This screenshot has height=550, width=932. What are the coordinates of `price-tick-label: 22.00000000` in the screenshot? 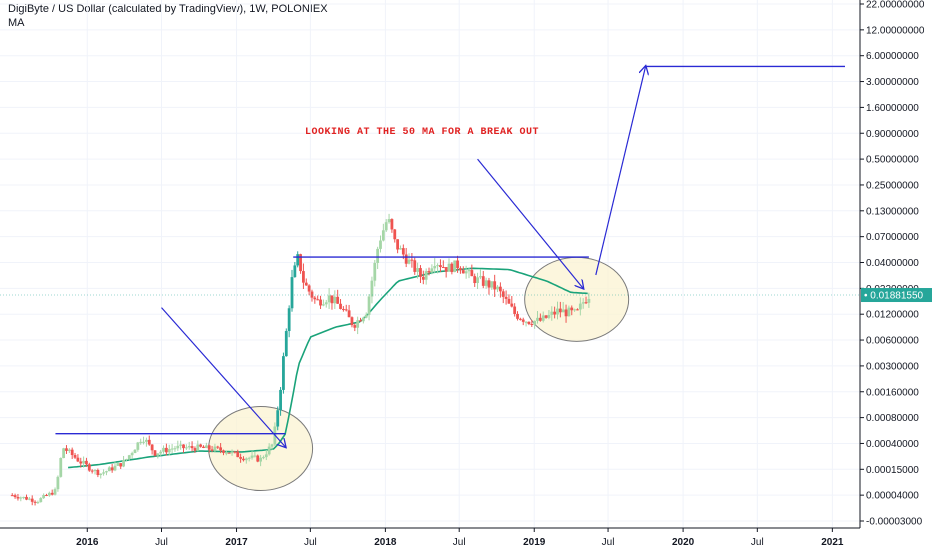 It's located at (895, 5).